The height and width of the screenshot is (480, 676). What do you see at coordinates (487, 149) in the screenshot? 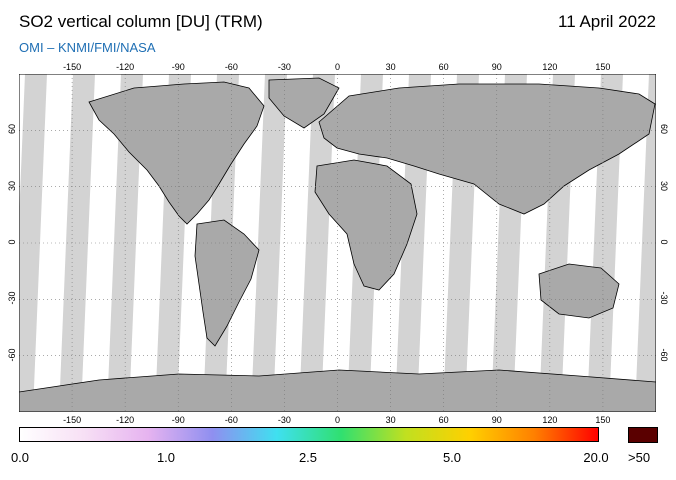
I see `land-eurasia` at bounding box center [487, 149].